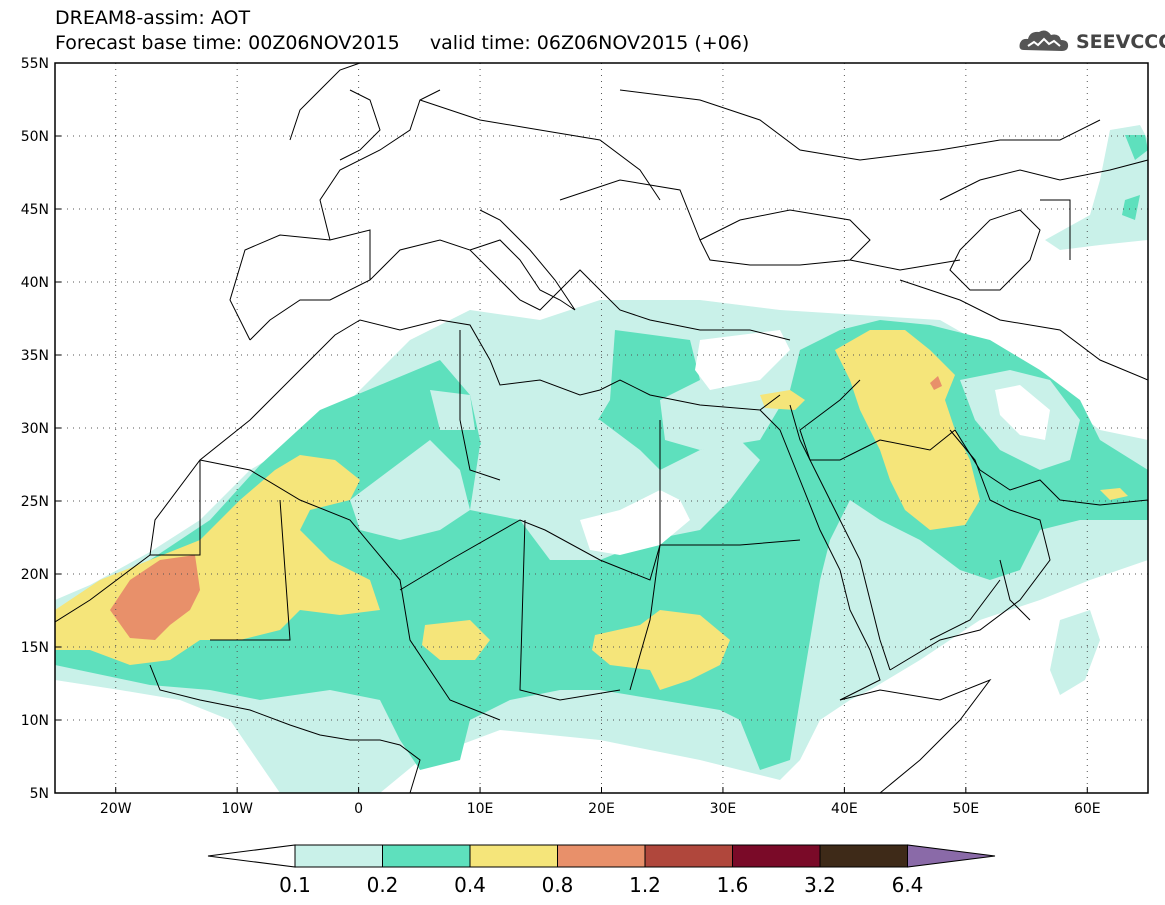  What do you see at coordinates (951, 856) in the screenshot?
I see `colorbar-arrow-high` at bounding box center [951, 856].